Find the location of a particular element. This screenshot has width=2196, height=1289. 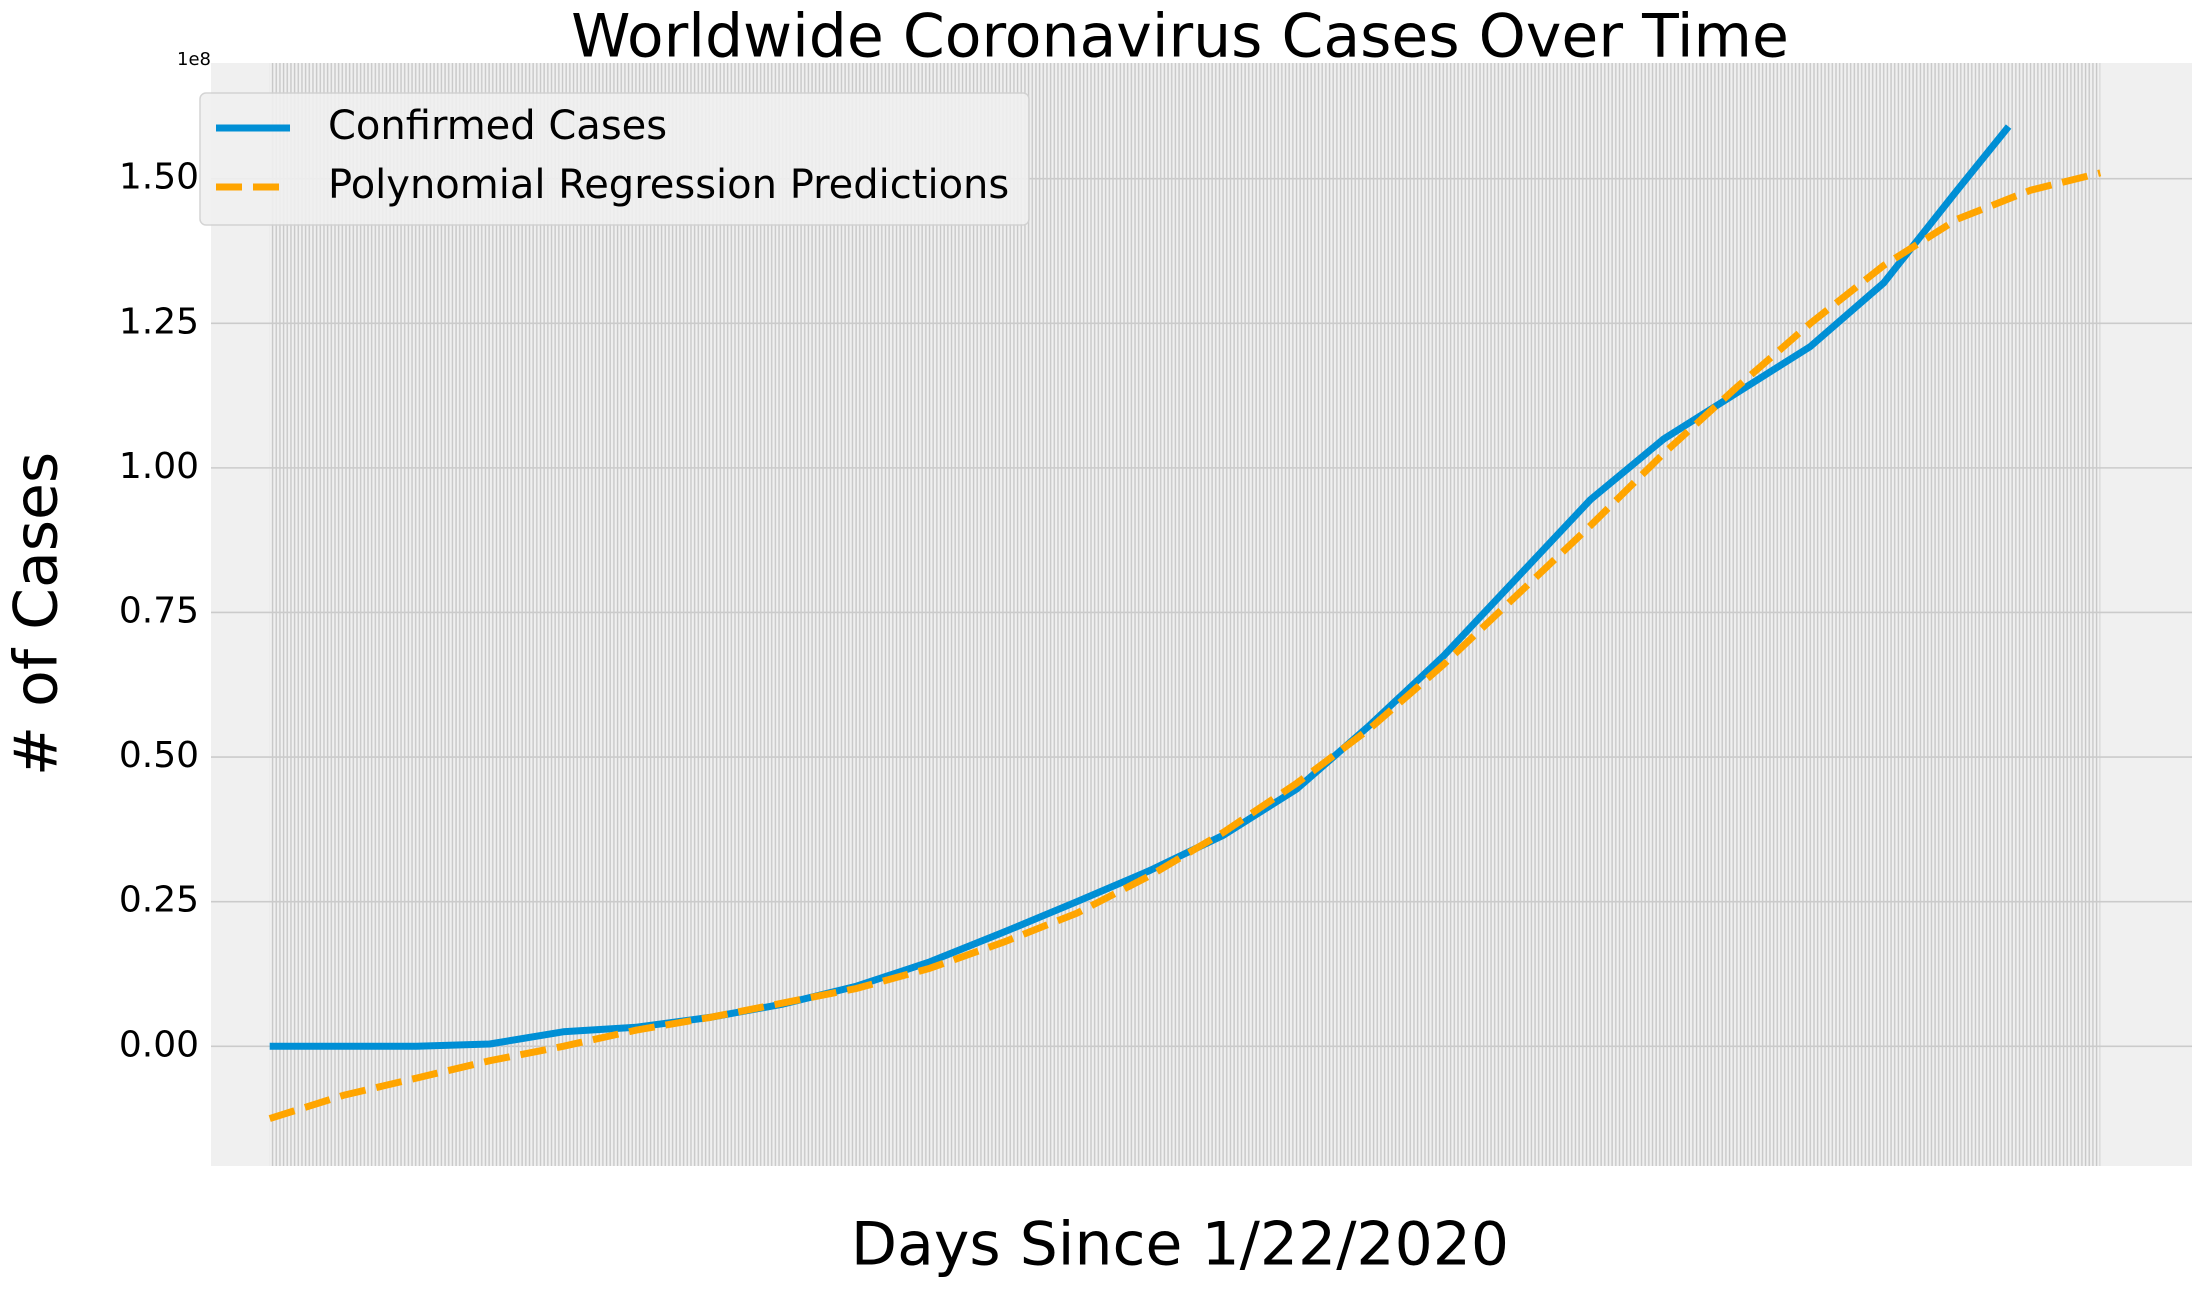

y-tick-label: 1.25 is located at coordinates (159, 321).